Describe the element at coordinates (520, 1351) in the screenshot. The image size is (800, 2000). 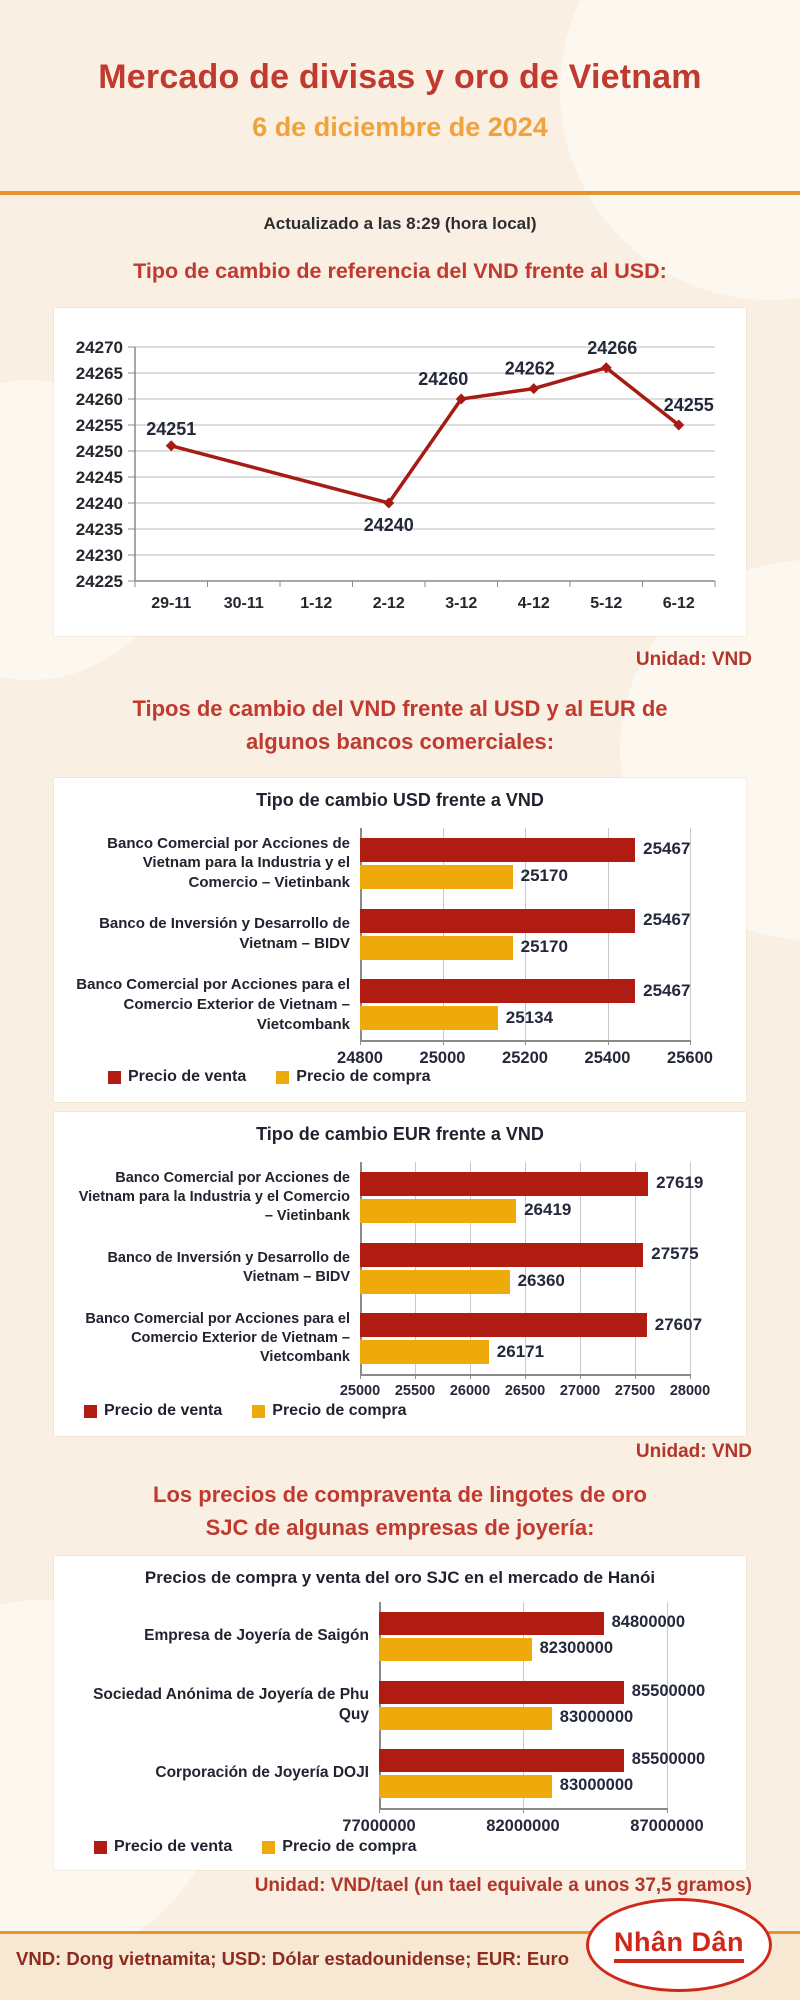
I see `bar-value-label: 26171` at that location.